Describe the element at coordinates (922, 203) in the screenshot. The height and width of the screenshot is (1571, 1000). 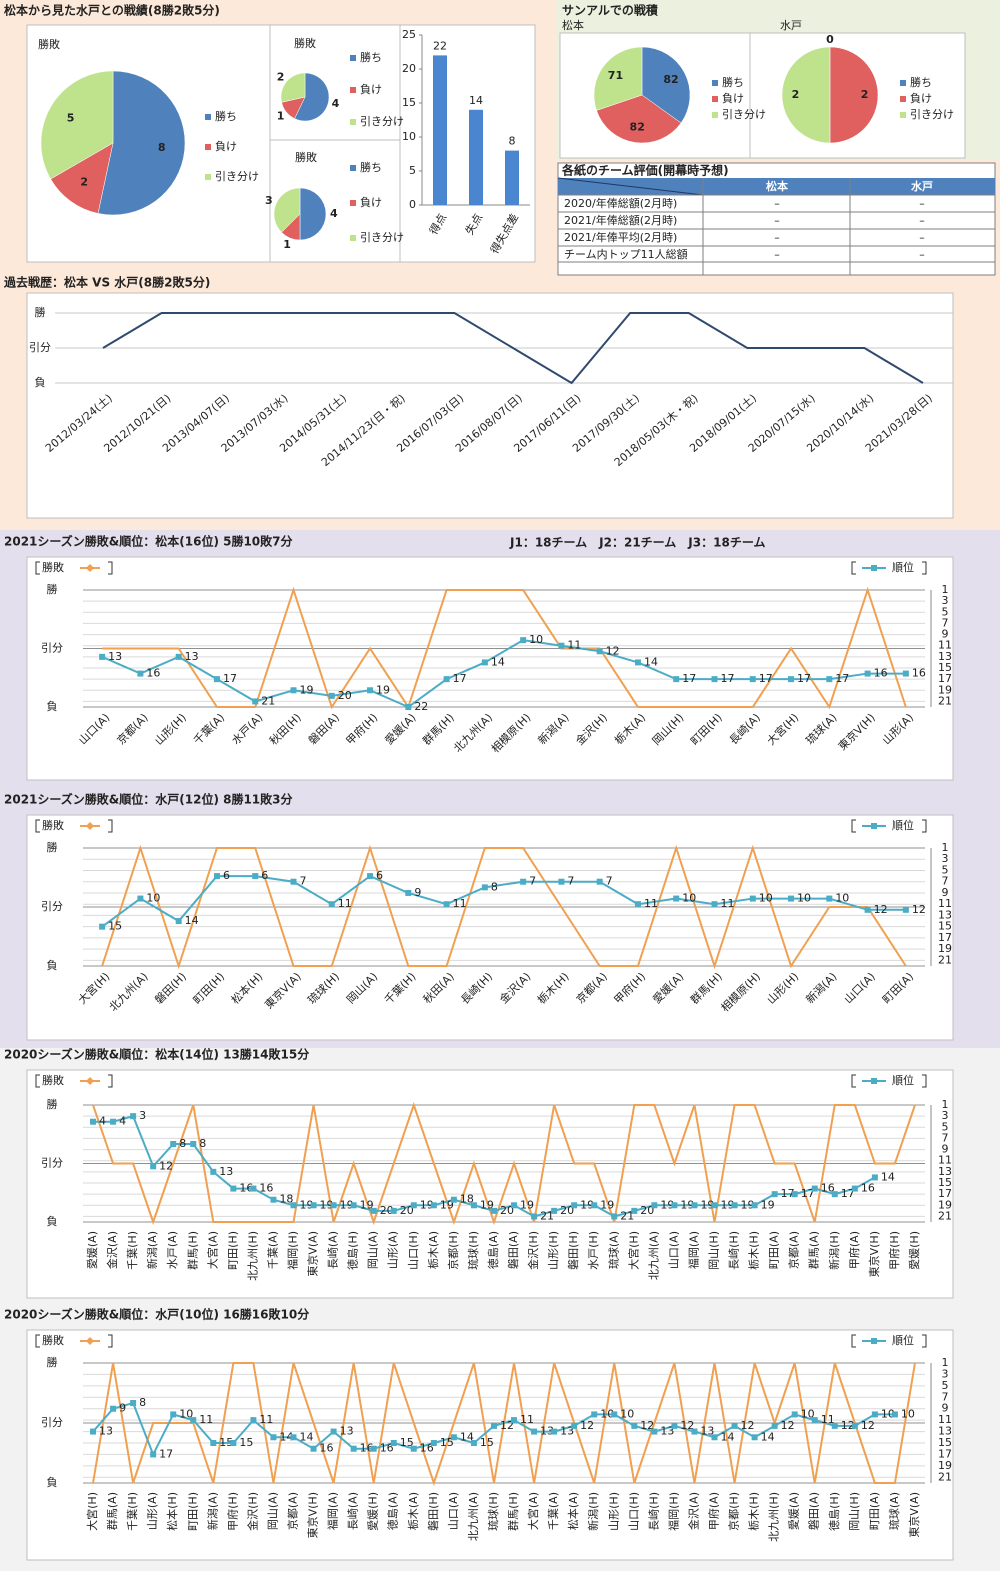
I see `cell: –` at that location.